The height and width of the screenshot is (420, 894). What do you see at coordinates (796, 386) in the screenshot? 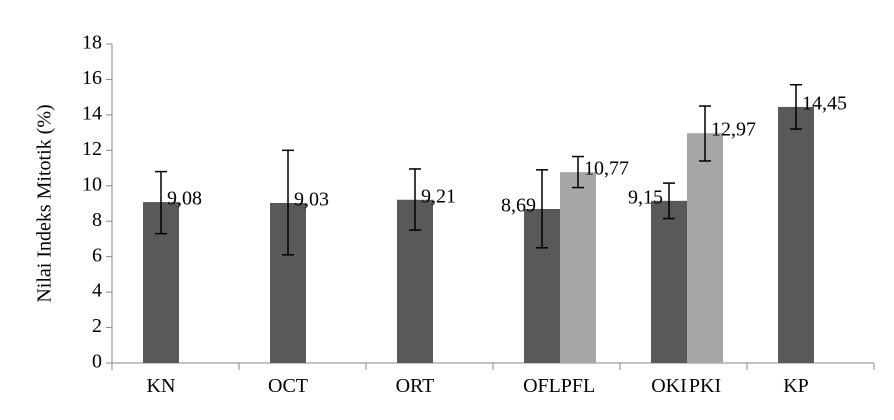
I see `x-tick-label-kp: KP` at bounding box center [796, 386].